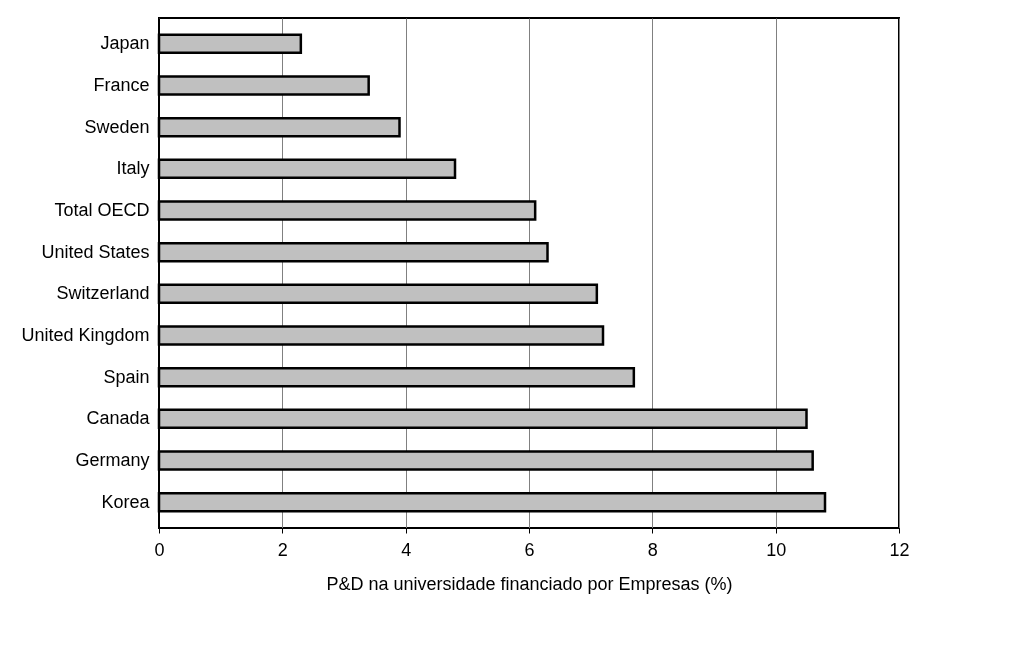 This screenshot has height=666, width=1013. Describe the element at coordinates (112, 460) in the screenshot. I see `y-tick-label: Germany` at that location.